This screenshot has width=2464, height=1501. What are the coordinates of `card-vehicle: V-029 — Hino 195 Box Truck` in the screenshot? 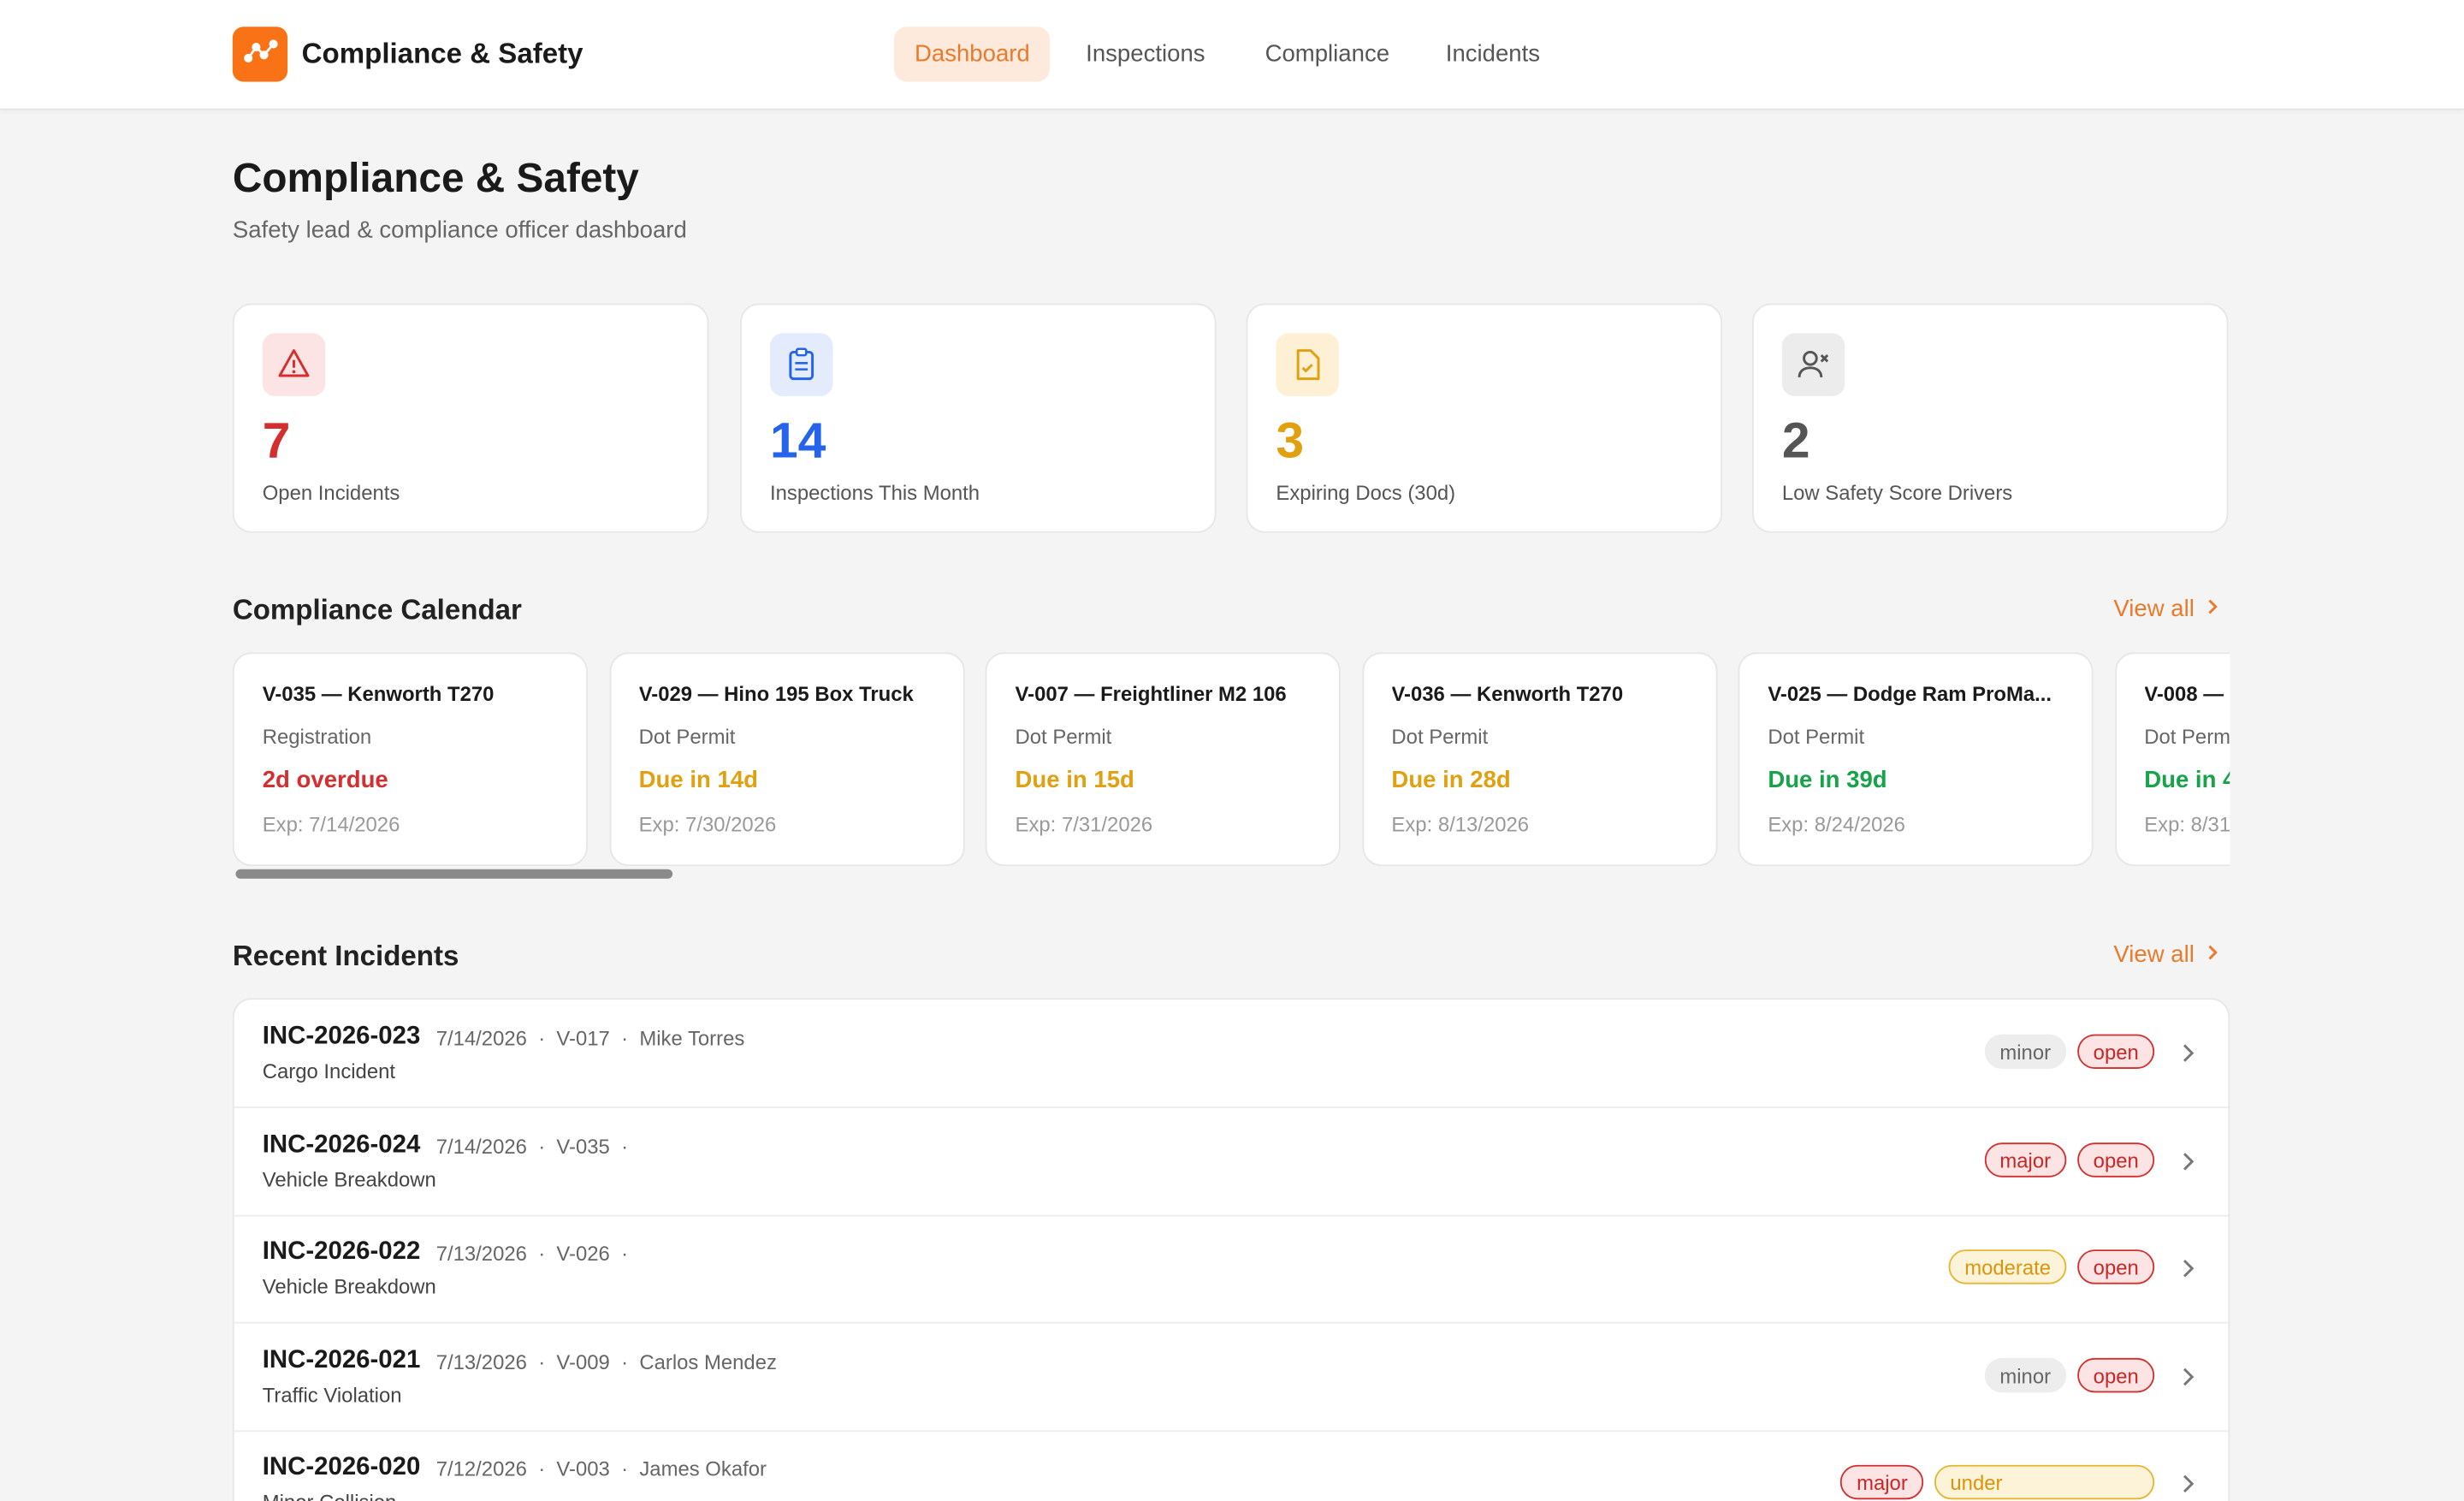 It's located at (776, 694).